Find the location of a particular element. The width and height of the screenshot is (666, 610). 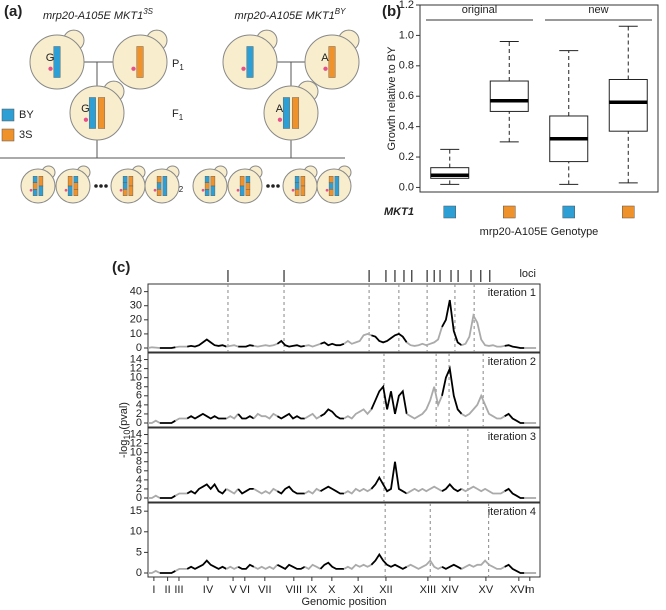

x-tick-label: XI is located at coordinates (358, 590).